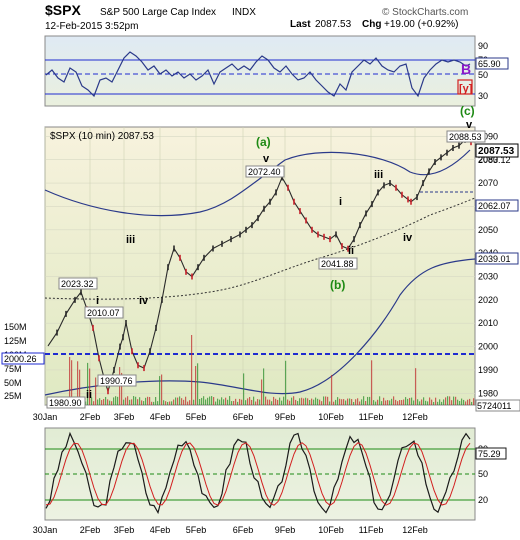 The height and width of the screenshot is (540, 520). What do you see at coordinates (263, 142) in the screenshot?
I see `wave-label-a: (a)` at bounding box center [263, 142].